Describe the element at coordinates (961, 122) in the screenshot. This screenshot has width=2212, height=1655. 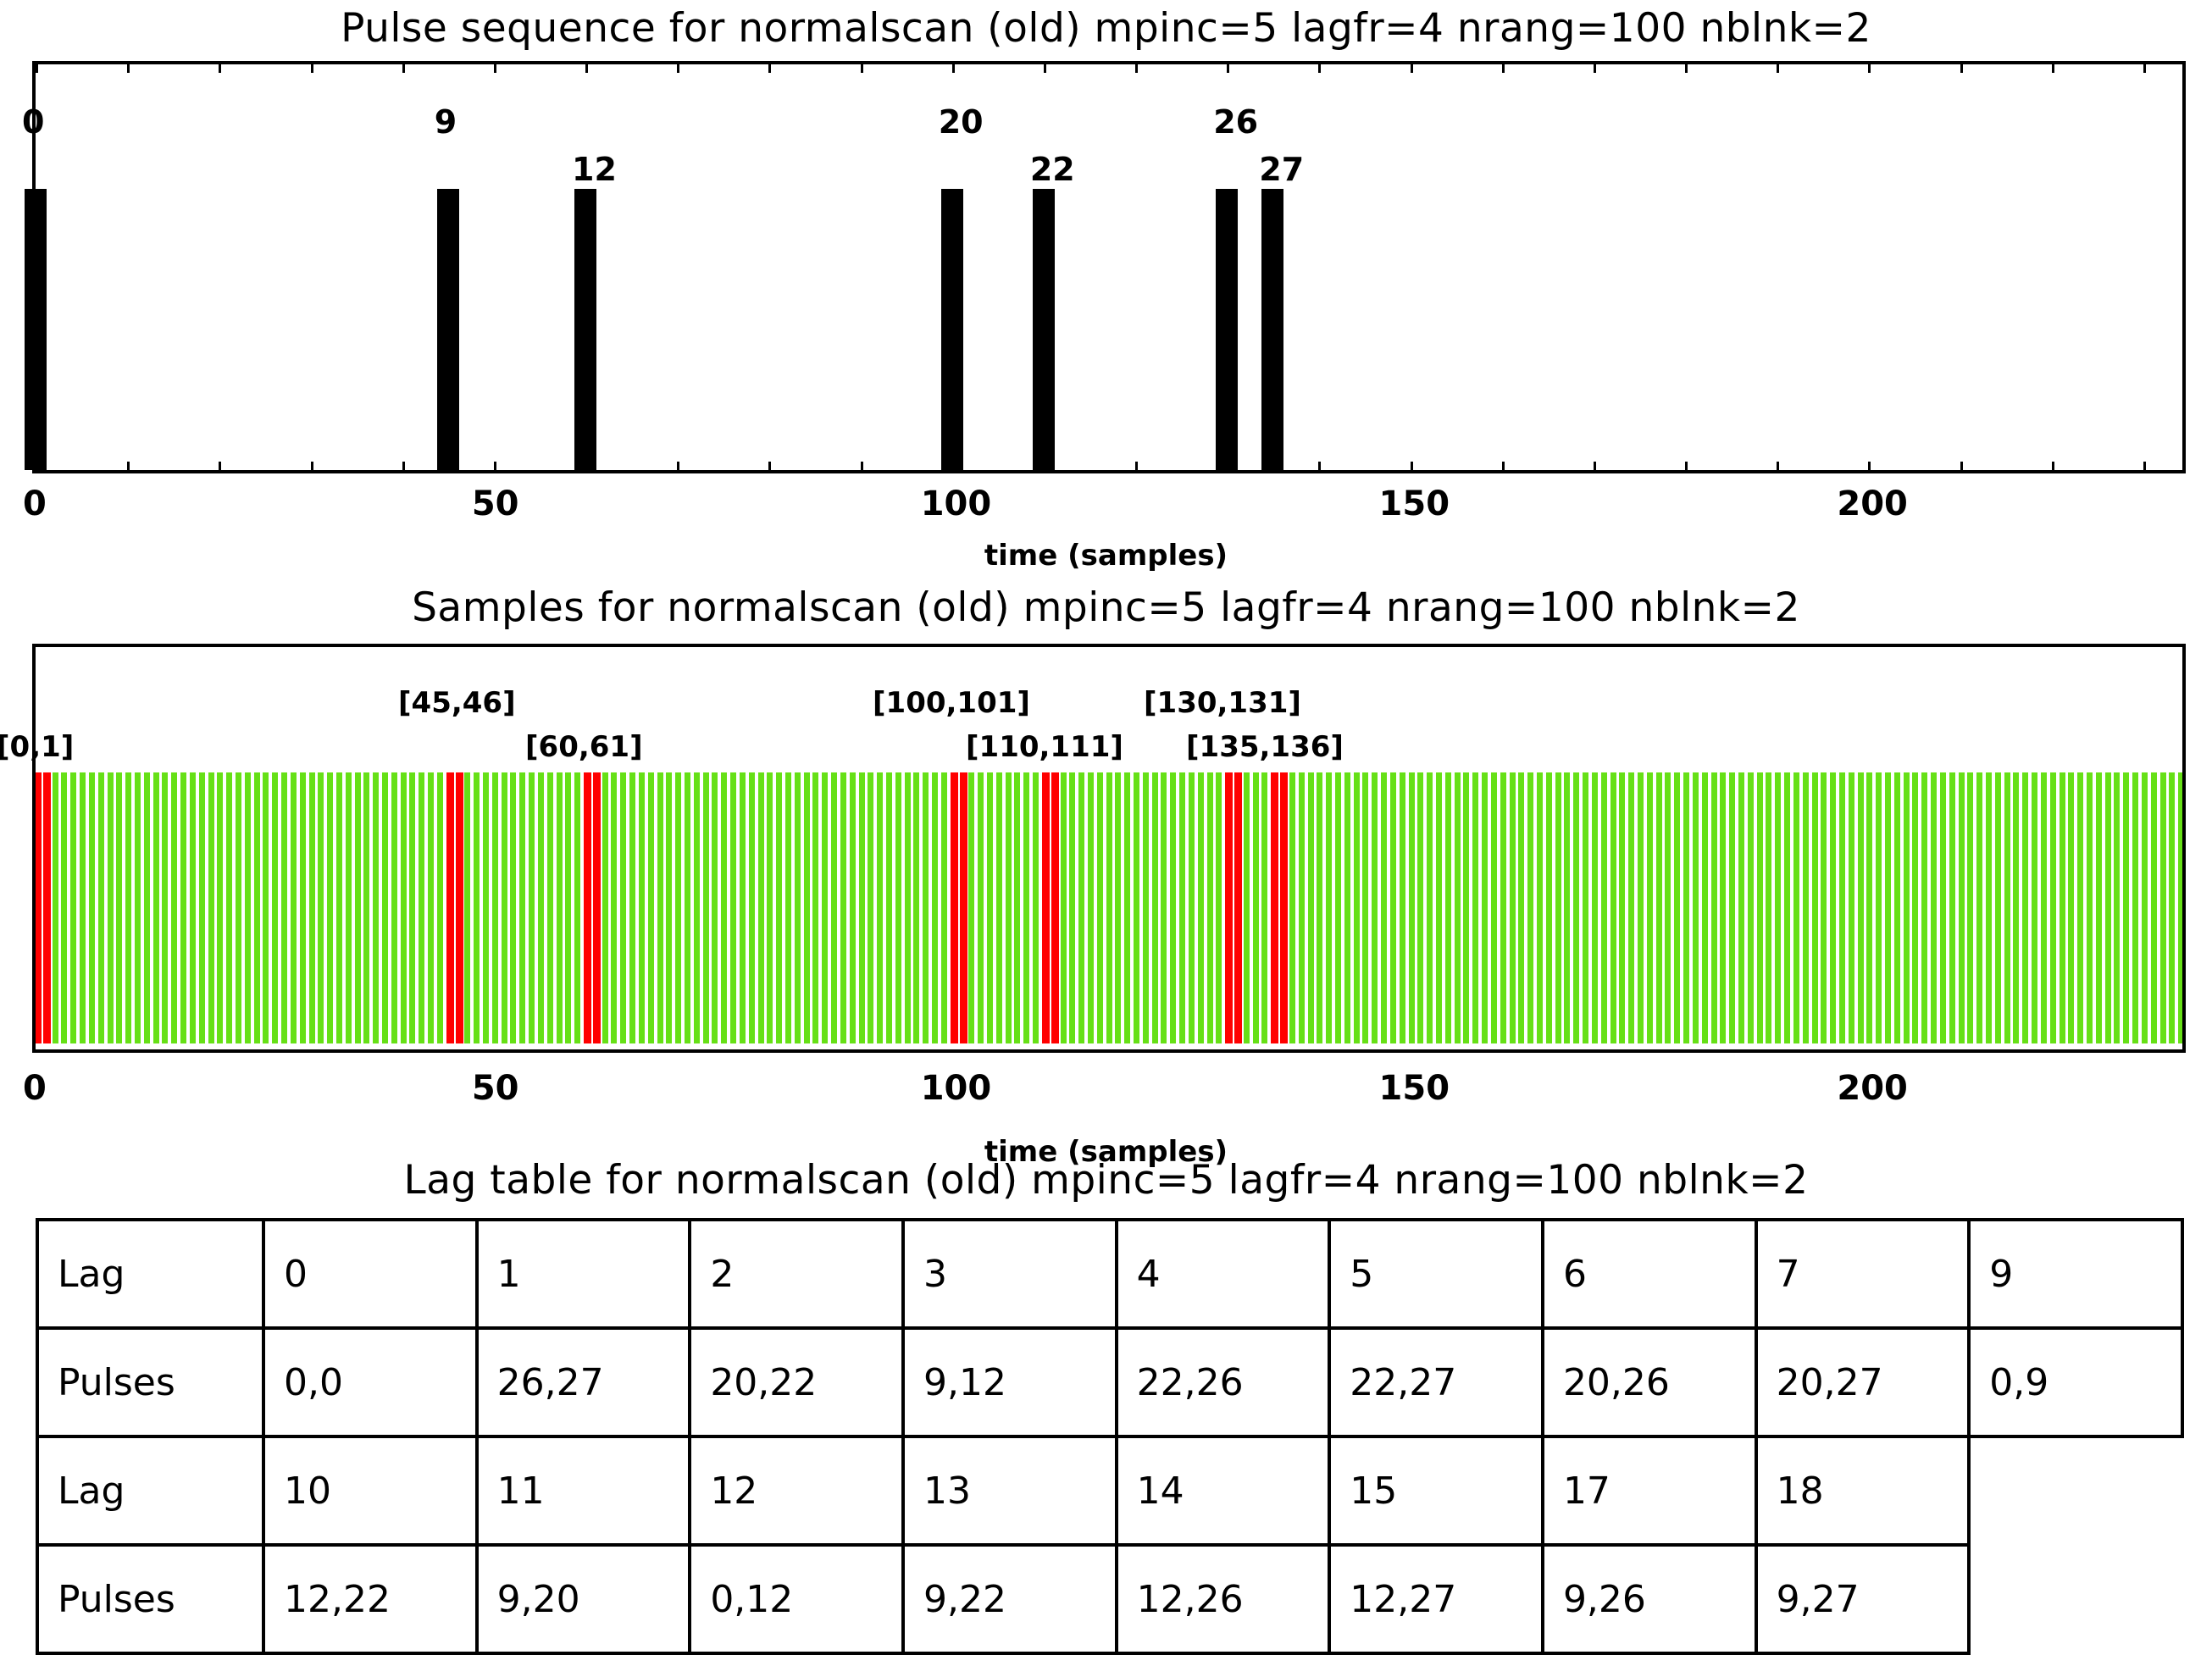
I see `pulse-bar-label: 20` at that location.